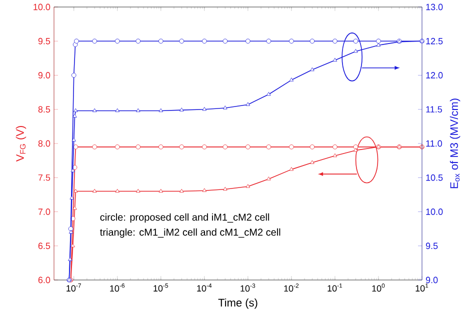 The width and height of the screenshot is (474, 325). Describe the element at coordinates (190, 233) in the screenshot. I see `annotation: triangle: cM1_iM2 cell and cM1_cM2 cell` at that location.